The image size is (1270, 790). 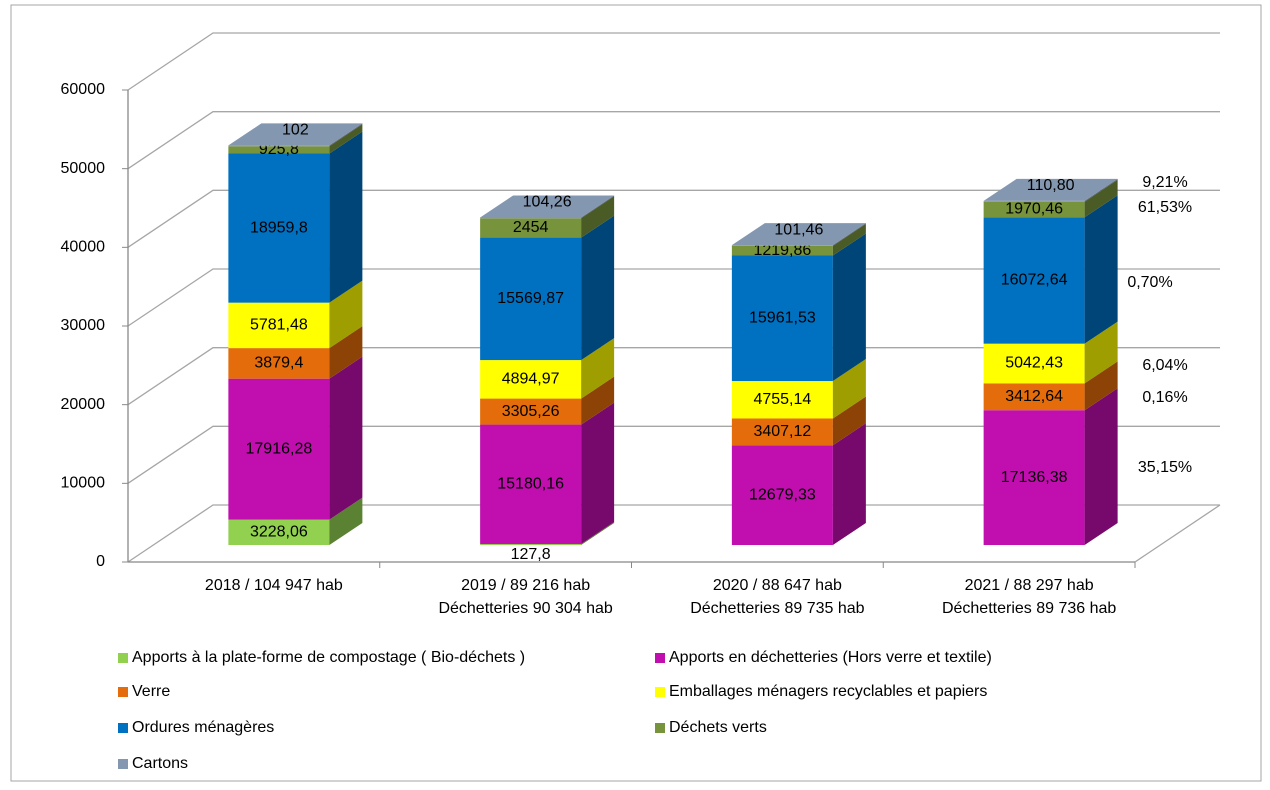 What do you see at coordinates (1029, 585) in the screenshot?
I see `x-tick-line: 2021 / 88 297 hab` at bounding box center [1029, 585].